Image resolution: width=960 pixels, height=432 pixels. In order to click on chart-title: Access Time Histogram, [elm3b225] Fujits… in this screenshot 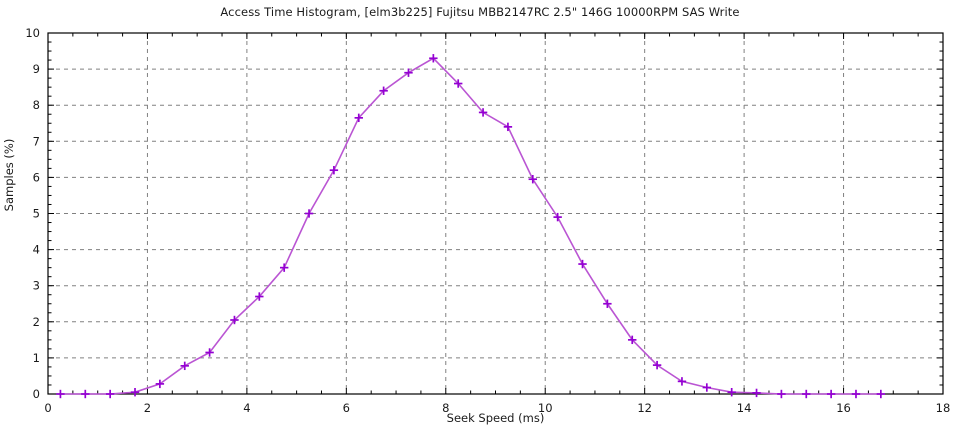, I will do `click(480, 12)`.